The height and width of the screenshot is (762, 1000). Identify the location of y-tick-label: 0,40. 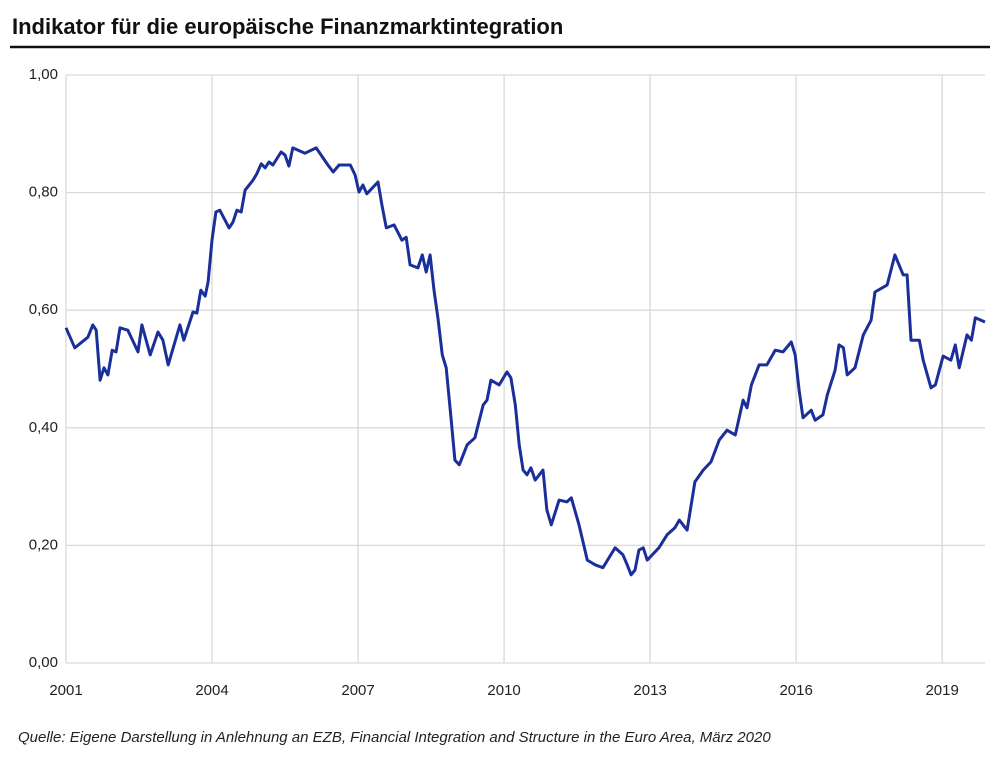
(43, 427).